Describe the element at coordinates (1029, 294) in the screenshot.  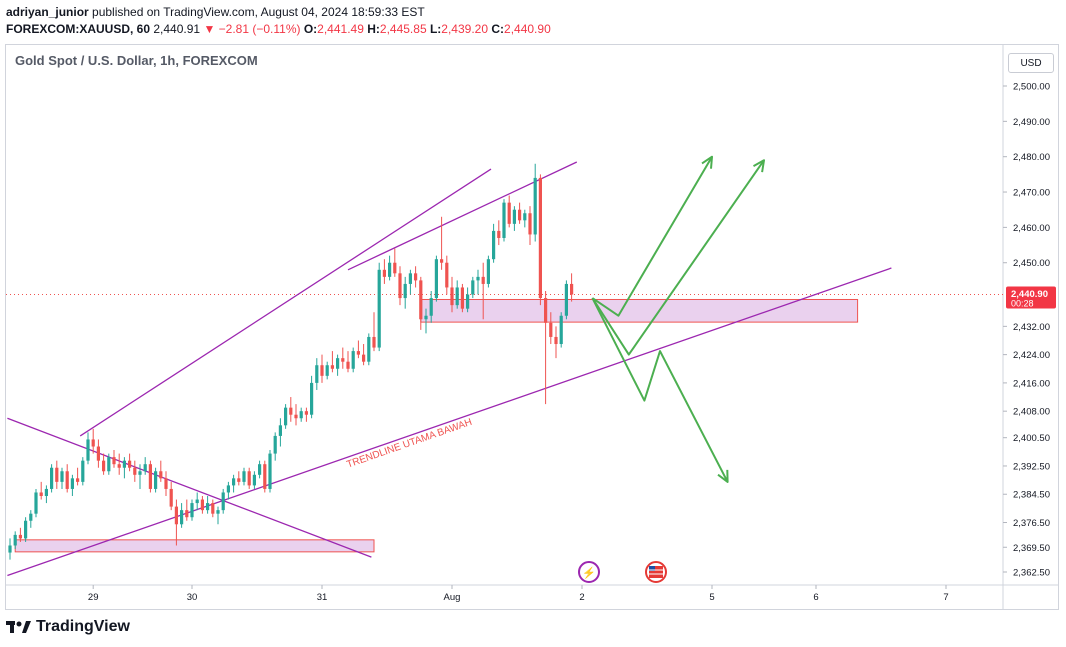
I see `last-price-tag-value: 2,440.90` at that location.